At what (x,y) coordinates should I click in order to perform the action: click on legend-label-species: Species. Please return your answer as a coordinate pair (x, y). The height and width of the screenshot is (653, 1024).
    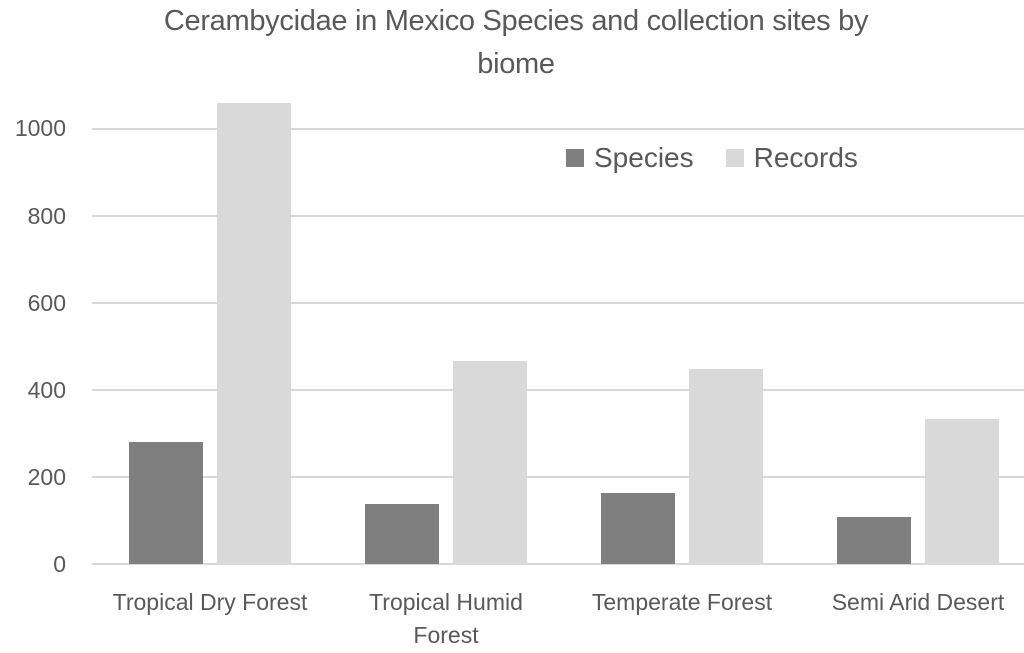
    Looking at the image, I should click on (644, 157).